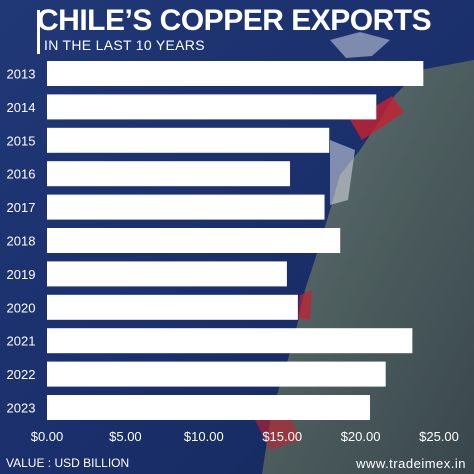 The image size is (474, 474). I want to click on bar-2018, so click(194, 240).